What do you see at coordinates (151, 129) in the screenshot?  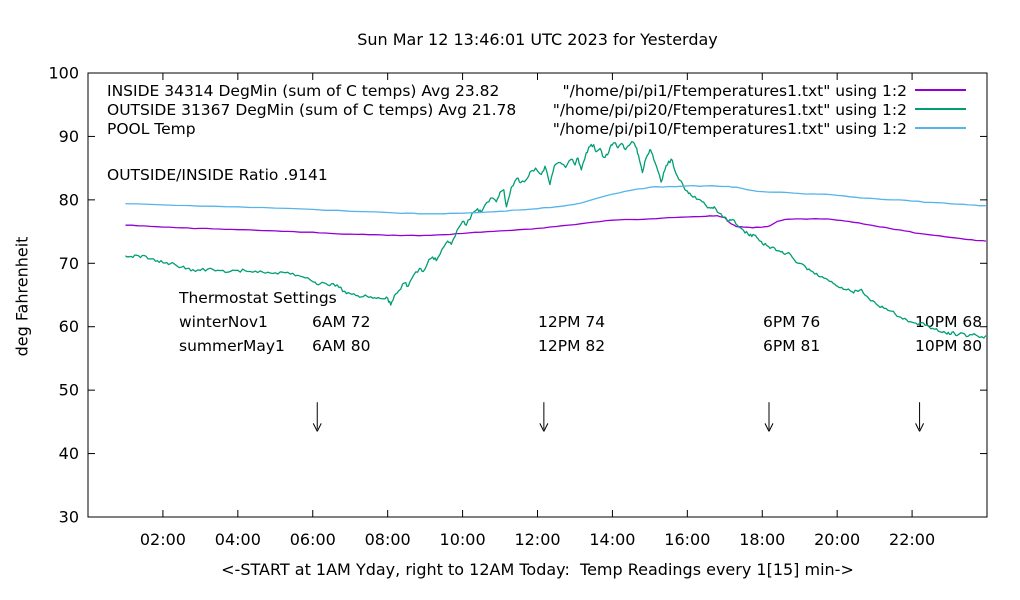 I see `legend-label-pool: POOL Temp` at bounding box center [151, 129].